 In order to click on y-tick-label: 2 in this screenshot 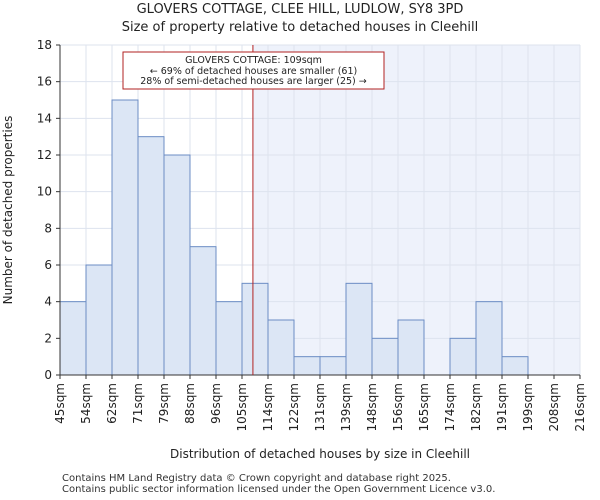, I will do `click(48, 338)`.